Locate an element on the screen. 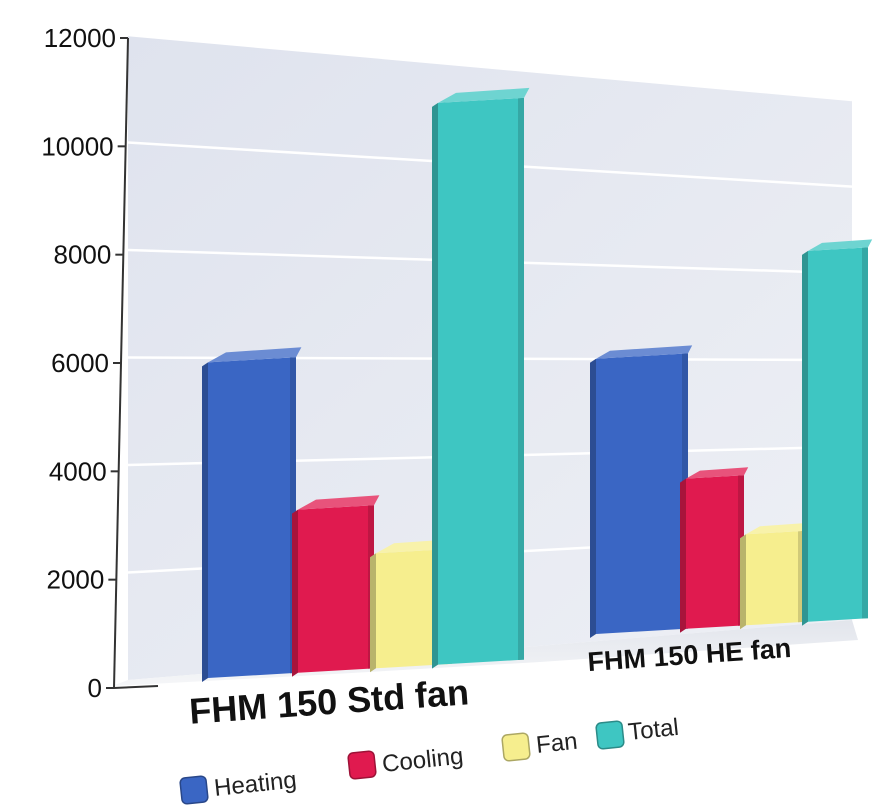  legend-item-fan: Fan is located at coordinates (540, 745).